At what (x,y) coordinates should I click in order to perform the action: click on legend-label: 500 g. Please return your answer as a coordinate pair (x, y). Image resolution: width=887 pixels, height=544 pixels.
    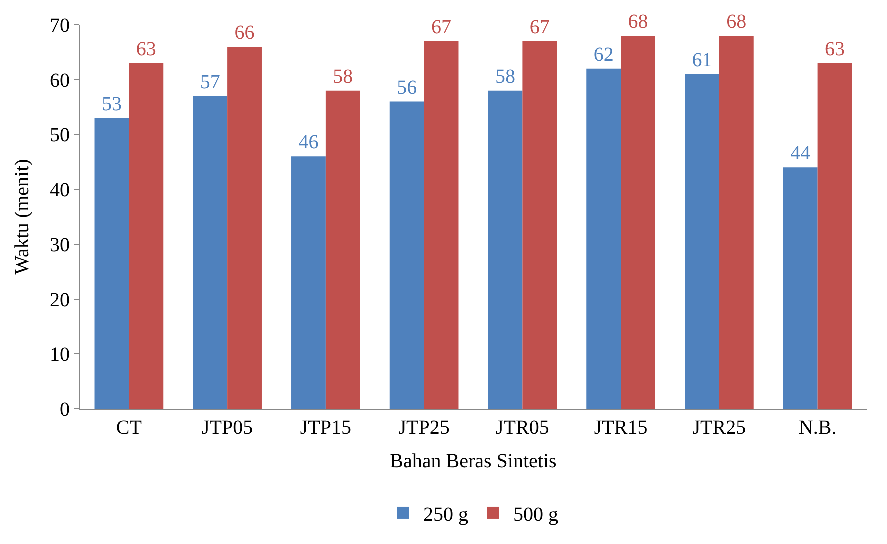
    Looking at the image, I should click on (536, 515).